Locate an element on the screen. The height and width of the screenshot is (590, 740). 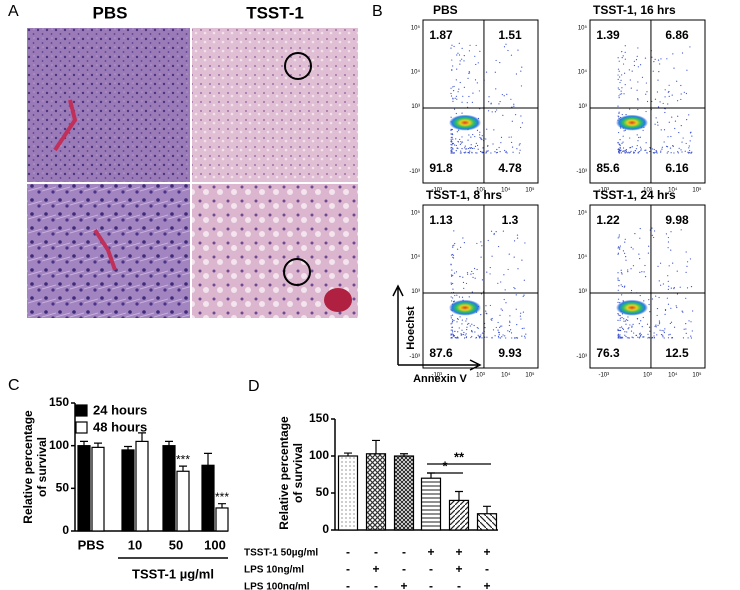
axis-label: Hoechst is located at coordinates (411, 328).